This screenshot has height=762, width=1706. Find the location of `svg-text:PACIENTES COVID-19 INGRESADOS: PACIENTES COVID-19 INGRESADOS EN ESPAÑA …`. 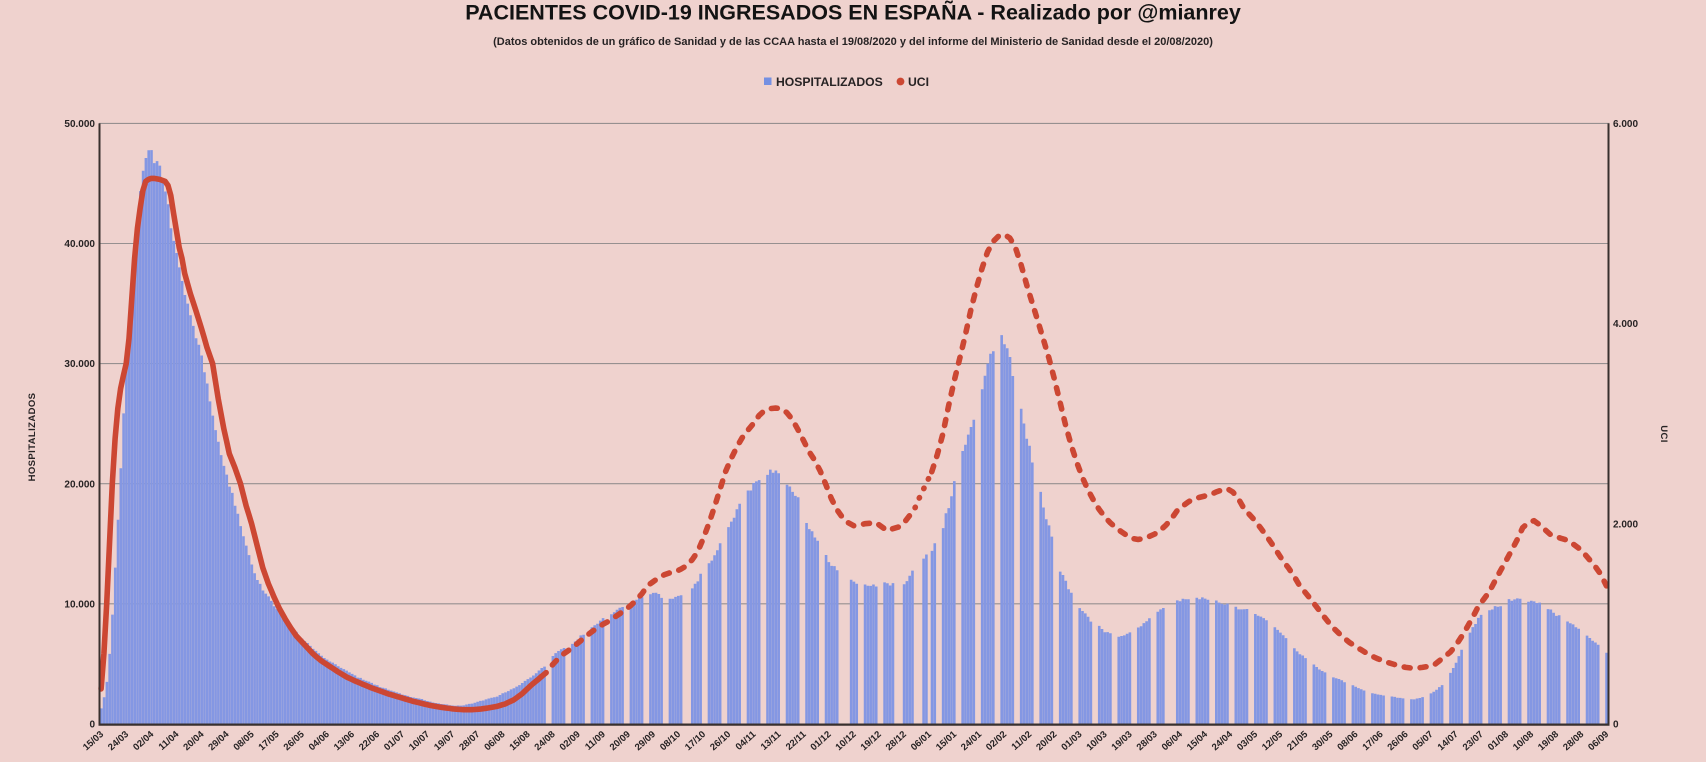

svg-text:PACIENTES COVID-19 INGRESADOS: PACIENTES COVID-19 INGRESADOS EN ESPAÑA … is located at coordinates (853, 12).